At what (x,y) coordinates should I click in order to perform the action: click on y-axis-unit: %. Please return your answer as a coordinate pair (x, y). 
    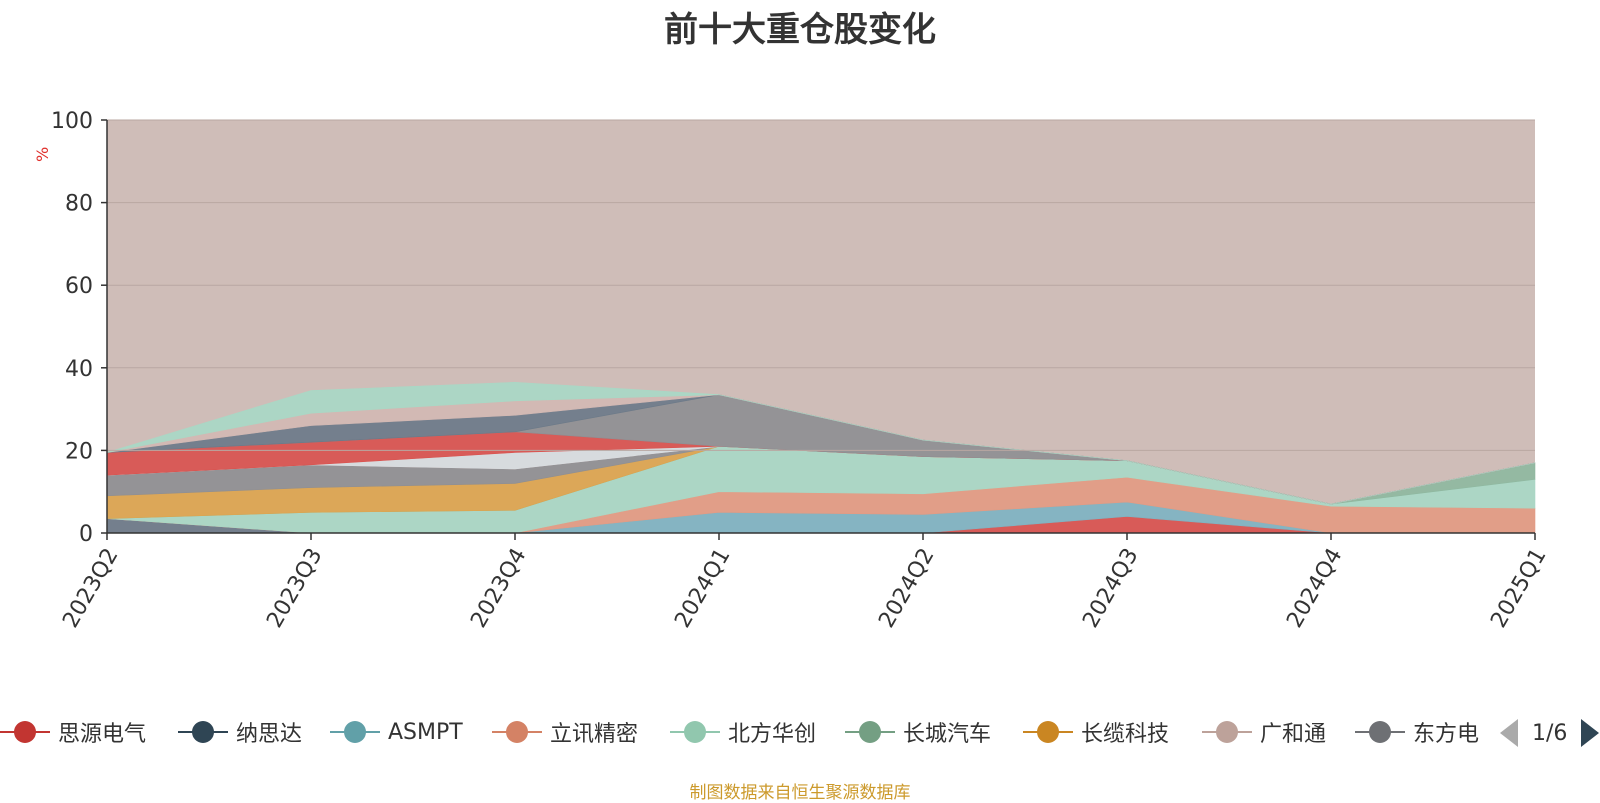
    Looking at the image, I should click on (42, 154).